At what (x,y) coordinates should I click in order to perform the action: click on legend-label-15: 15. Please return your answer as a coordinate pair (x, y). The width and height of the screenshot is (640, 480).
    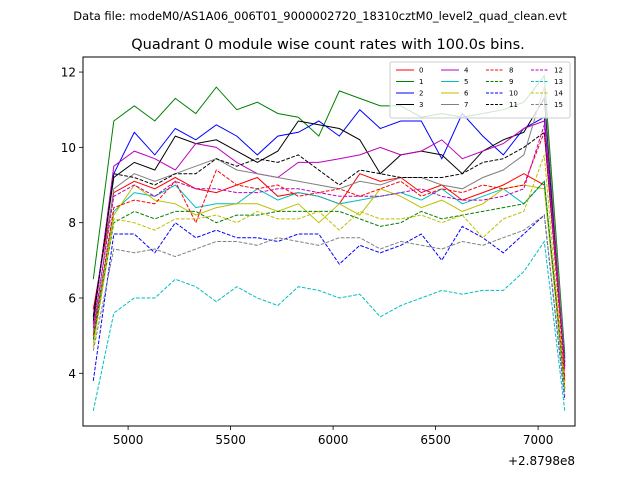
    Looking at the image, I should click on (558, 105).